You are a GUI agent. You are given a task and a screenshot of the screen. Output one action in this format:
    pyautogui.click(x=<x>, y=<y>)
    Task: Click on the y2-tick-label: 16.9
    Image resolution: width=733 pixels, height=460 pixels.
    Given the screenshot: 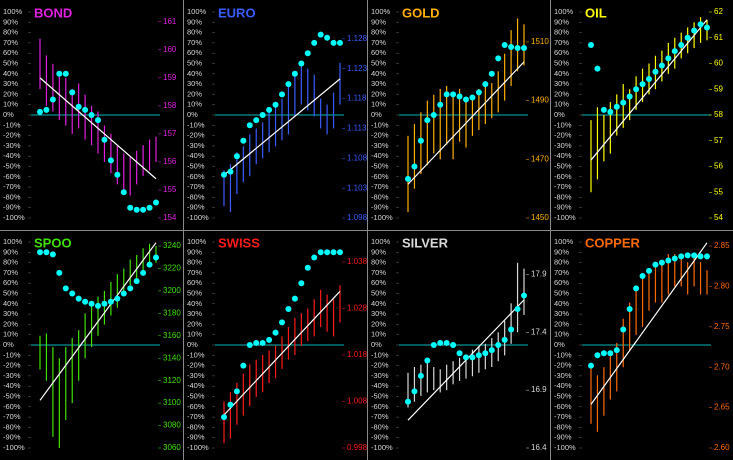 What is the action you would take?
    pyautogui.click(x=539, y=389)
    